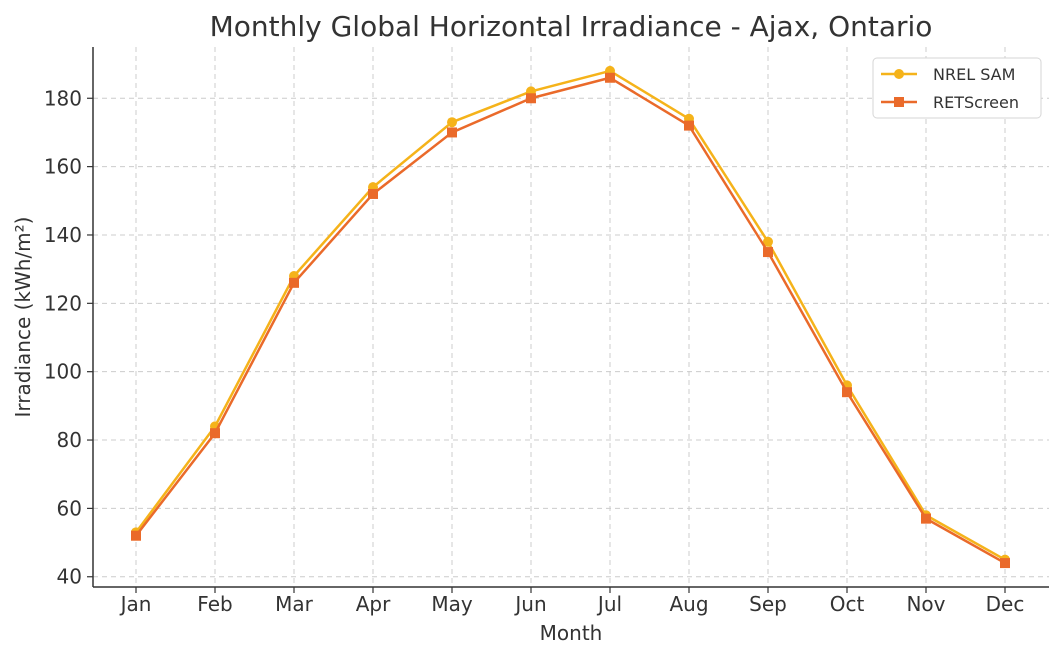 The image size is (1063, 659). I want to click on y-tick-label: 60, so click(69, 508).